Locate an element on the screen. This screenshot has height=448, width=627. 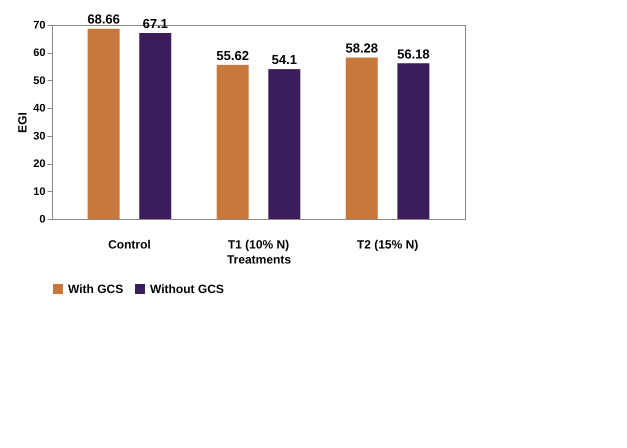
y-tick-label: 70 is located at coordinates (39, 26).